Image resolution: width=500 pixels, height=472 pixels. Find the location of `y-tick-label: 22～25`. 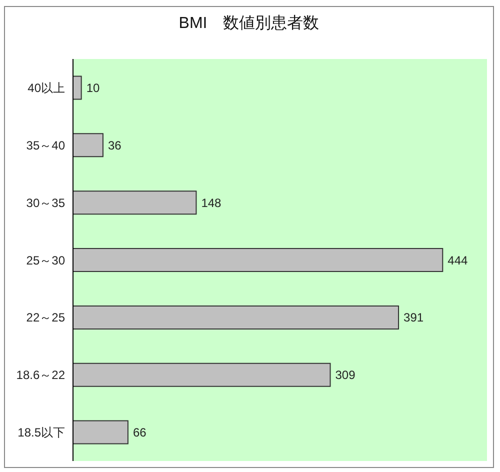

y-tick-label: 22～25 is located at coordinates (46, 317).